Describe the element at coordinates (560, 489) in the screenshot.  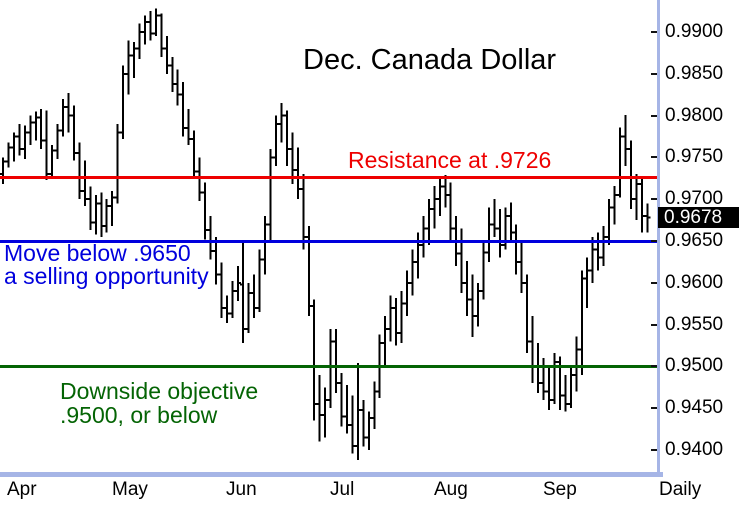
I see `month-label-sep: Sep` at that location.